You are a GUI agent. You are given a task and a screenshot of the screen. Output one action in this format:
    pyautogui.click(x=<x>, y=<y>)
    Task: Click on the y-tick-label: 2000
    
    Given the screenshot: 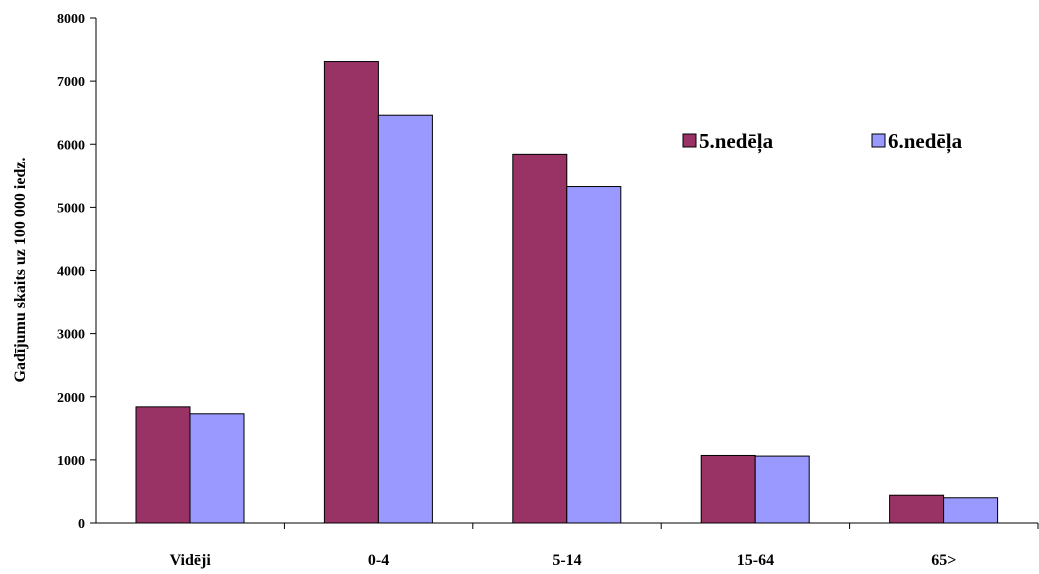 What is the action you would take?
    pyautogui.click(x=71, y=398)
    